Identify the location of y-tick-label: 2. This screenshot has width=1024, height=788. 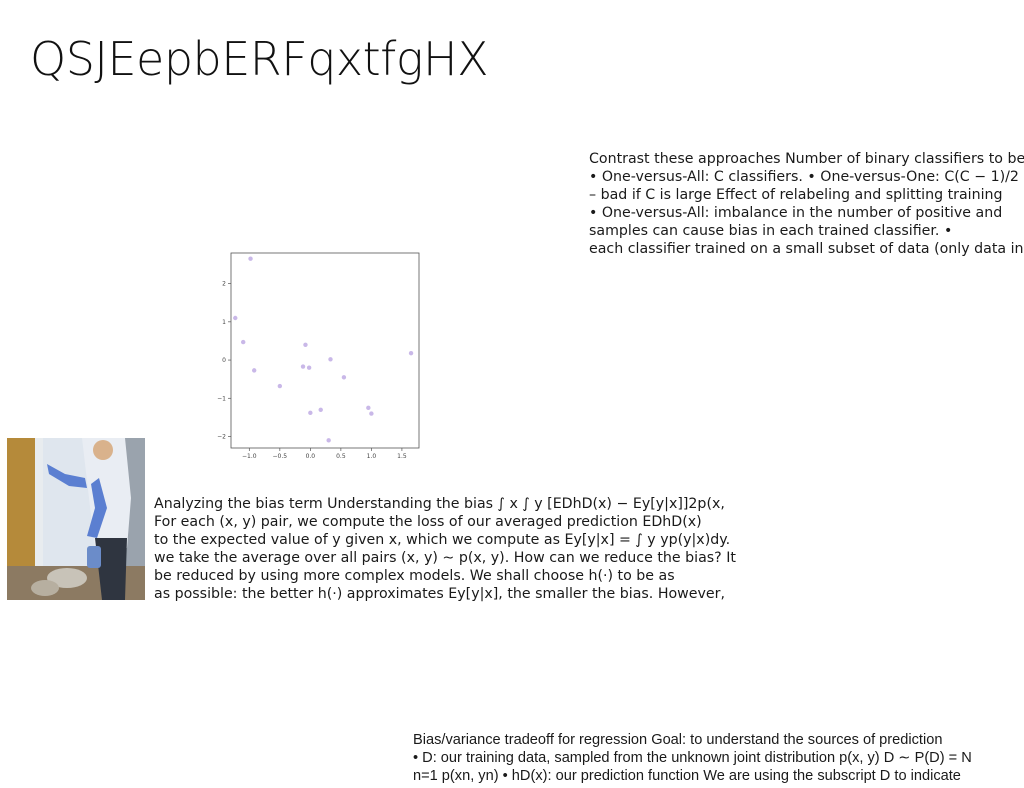
(224, 284).